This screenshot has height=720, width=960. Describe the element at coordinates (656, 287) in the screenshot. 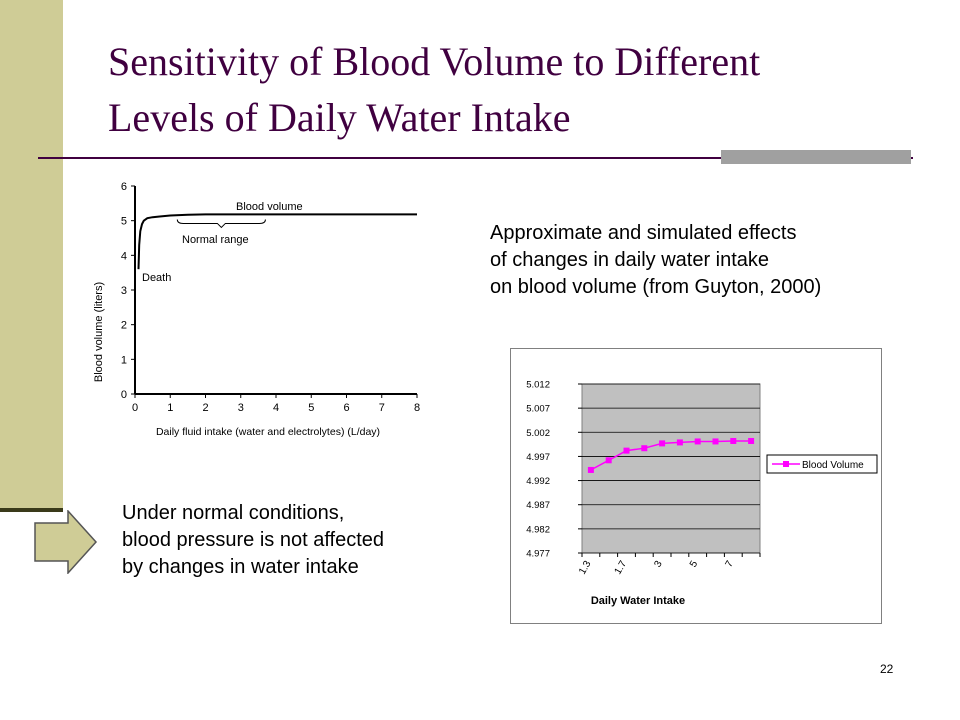

I see `caption-line-3: on blood volume (from Guyton, 2000)` at that location.